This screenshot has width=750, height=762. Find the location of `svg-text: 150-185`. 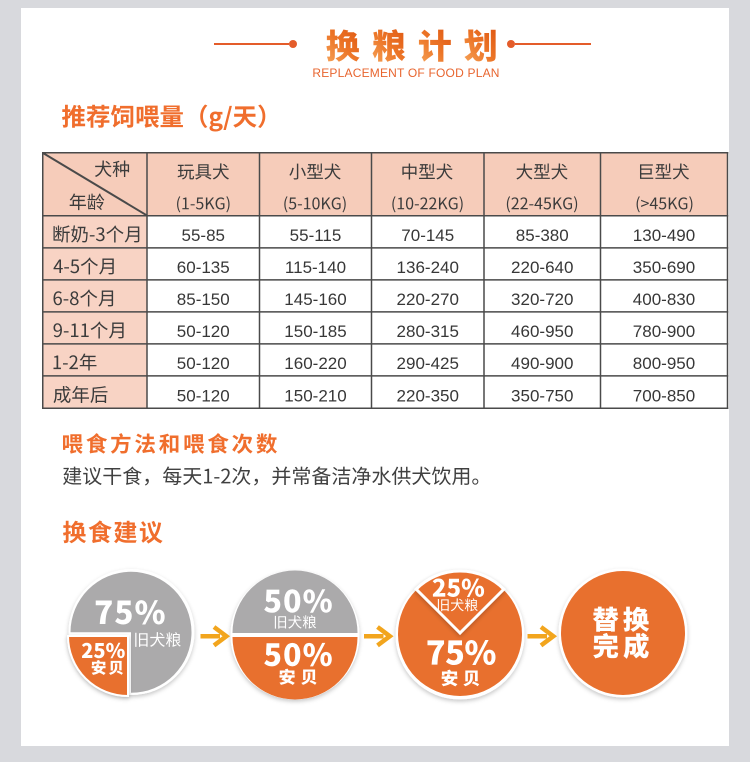

svg-text: 150-185 is located at coordinates (315, 331).